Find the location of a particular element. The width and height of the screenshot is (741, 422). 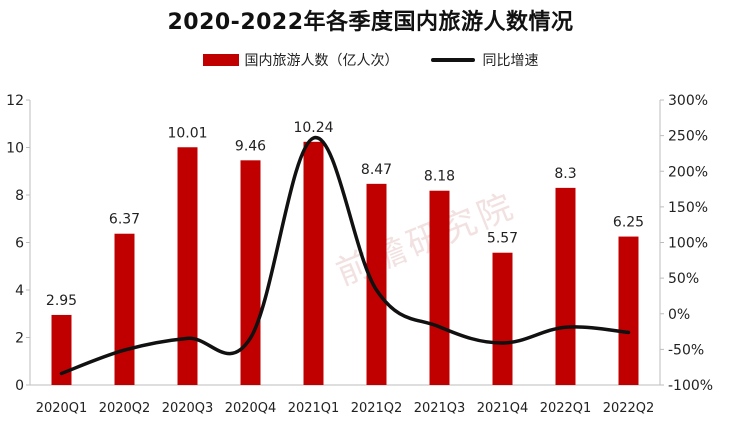

x-tick-label: 2021Q4 is located at coordinates (503, 408).